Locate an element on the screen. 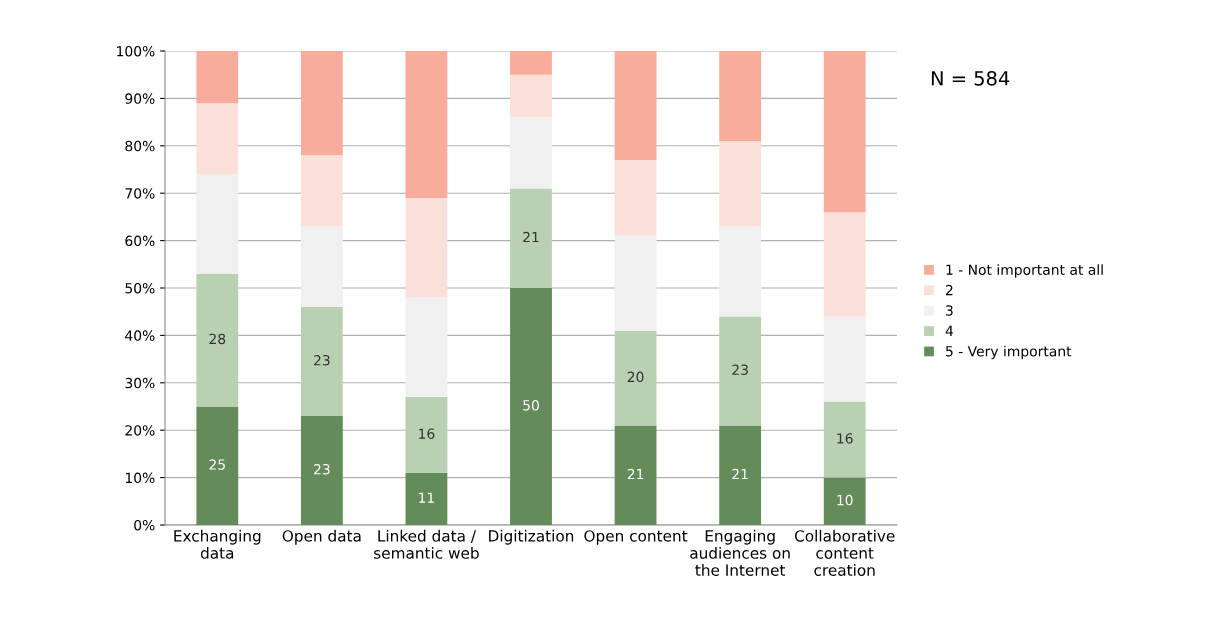  data-label: 28 is located at coordinates (217, 339).